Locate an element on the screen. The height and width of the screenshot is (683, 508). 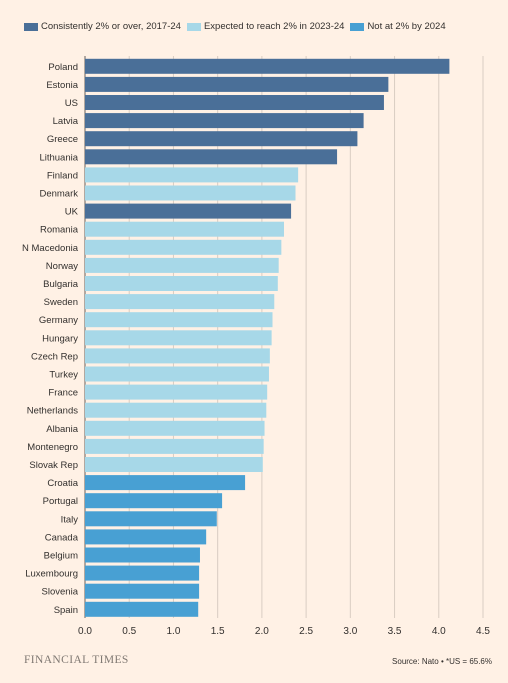
legend-item-consistent: Consistently 2% or over, 2017-24 is located at coordinates (102, 26).